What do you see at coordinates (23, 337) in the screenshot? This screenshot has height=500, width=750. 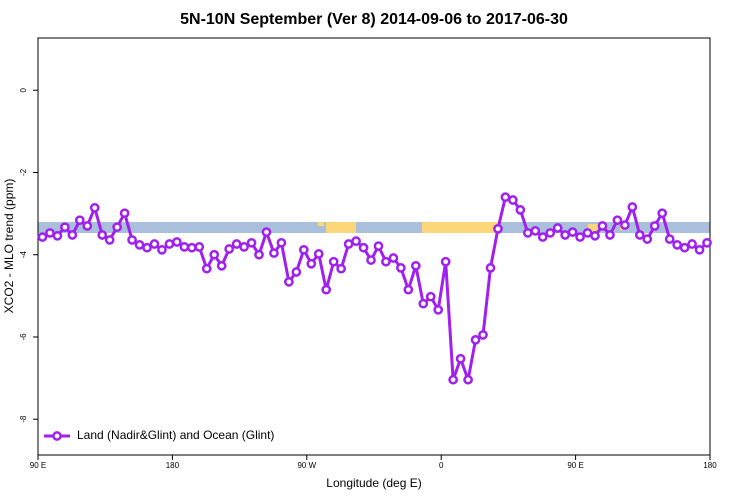 I see `y-tick-label: -6` at bounding box center [23, 337].